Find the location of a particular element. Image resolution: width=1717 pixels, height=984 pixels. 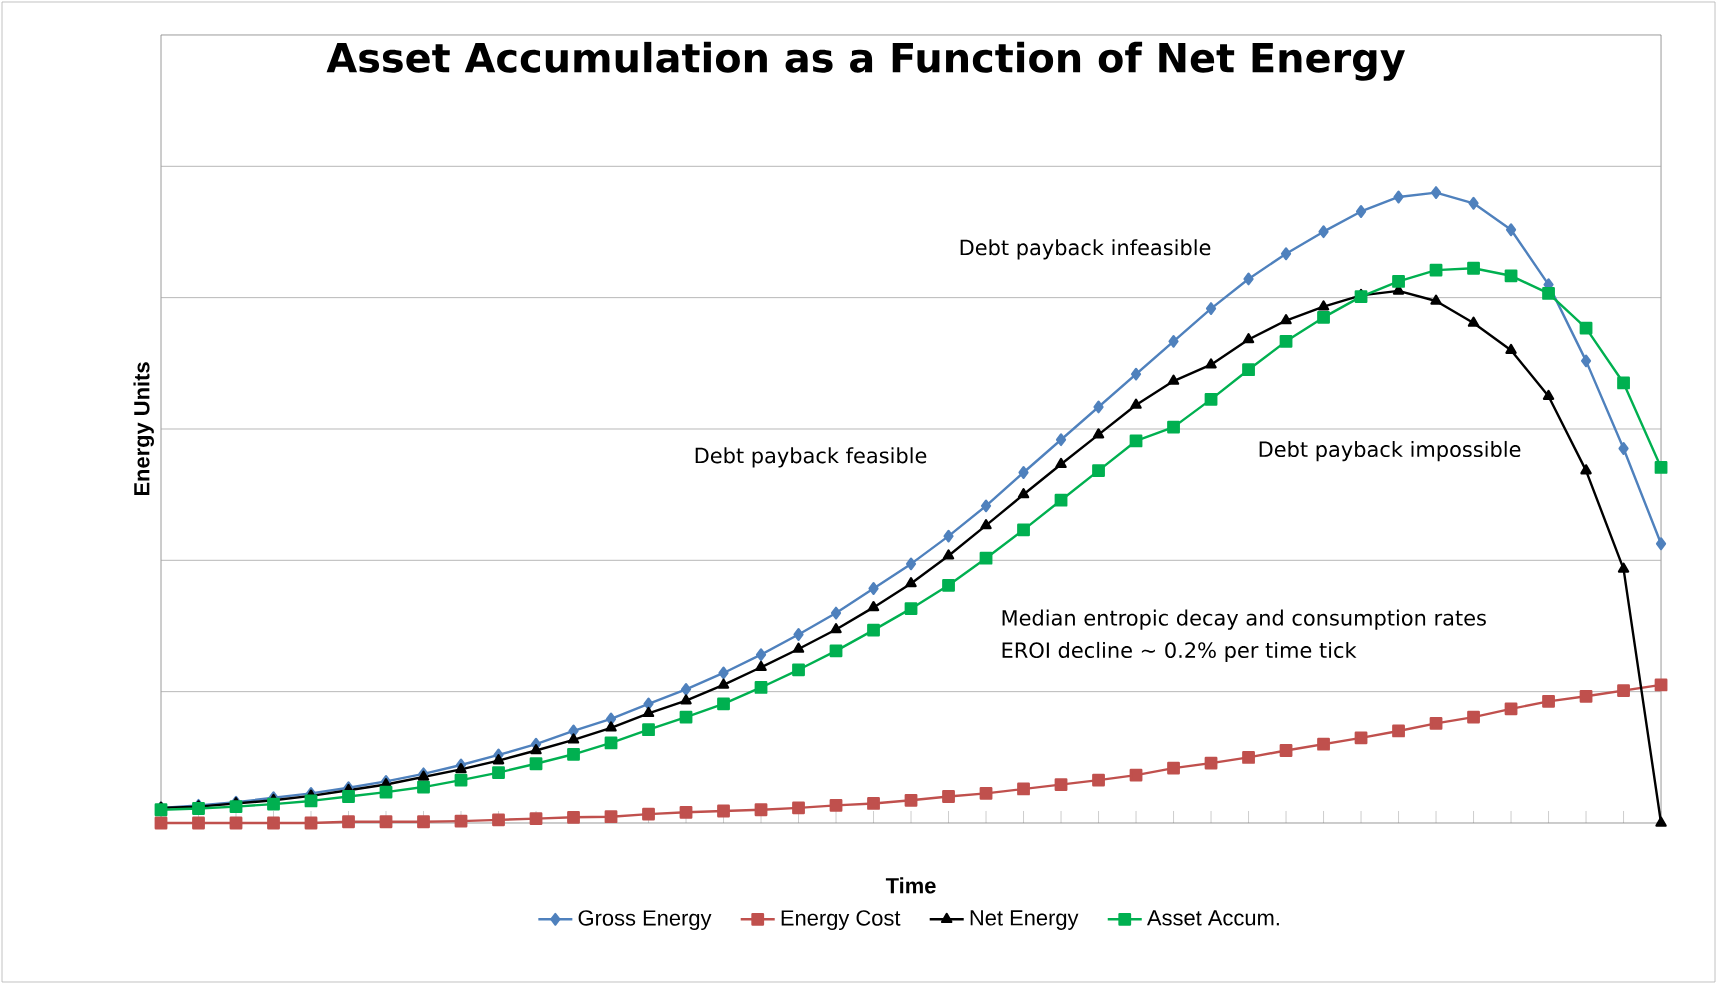

annotation: Debt payback impossible is located at coordinates (1390, 451).